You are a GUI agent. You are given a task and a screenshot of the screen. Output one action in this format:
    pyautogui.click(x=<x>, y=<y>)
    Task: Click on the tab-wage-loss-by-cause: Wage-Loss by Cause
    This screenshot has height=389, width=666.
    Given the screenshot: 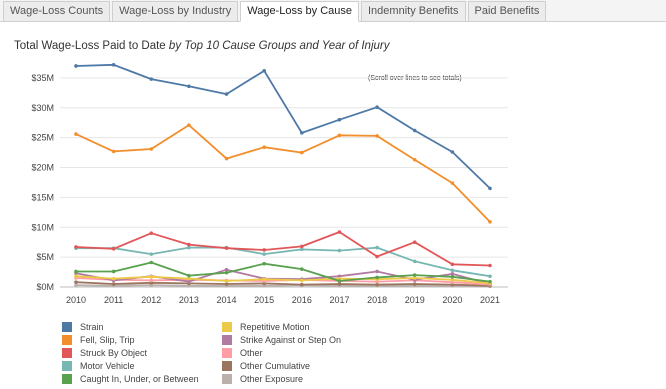 What is the action you would take?
    pyautogui.click(x=299, y=11)
    